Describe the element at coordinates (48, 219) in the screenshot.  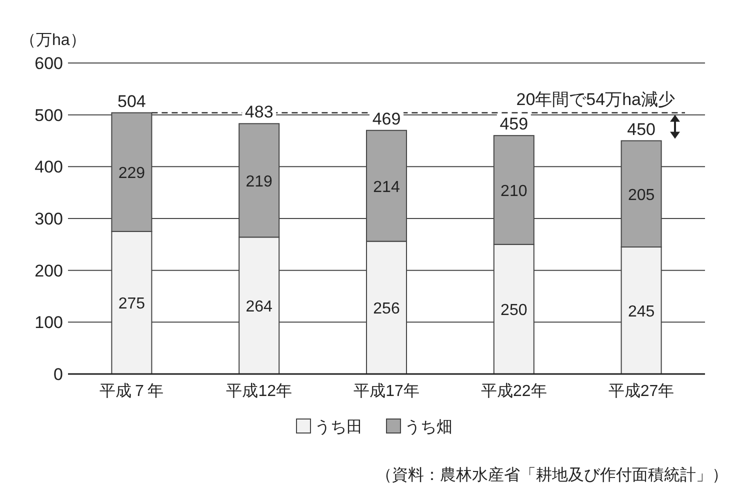
I see `y-tick-label: 300` at that location.